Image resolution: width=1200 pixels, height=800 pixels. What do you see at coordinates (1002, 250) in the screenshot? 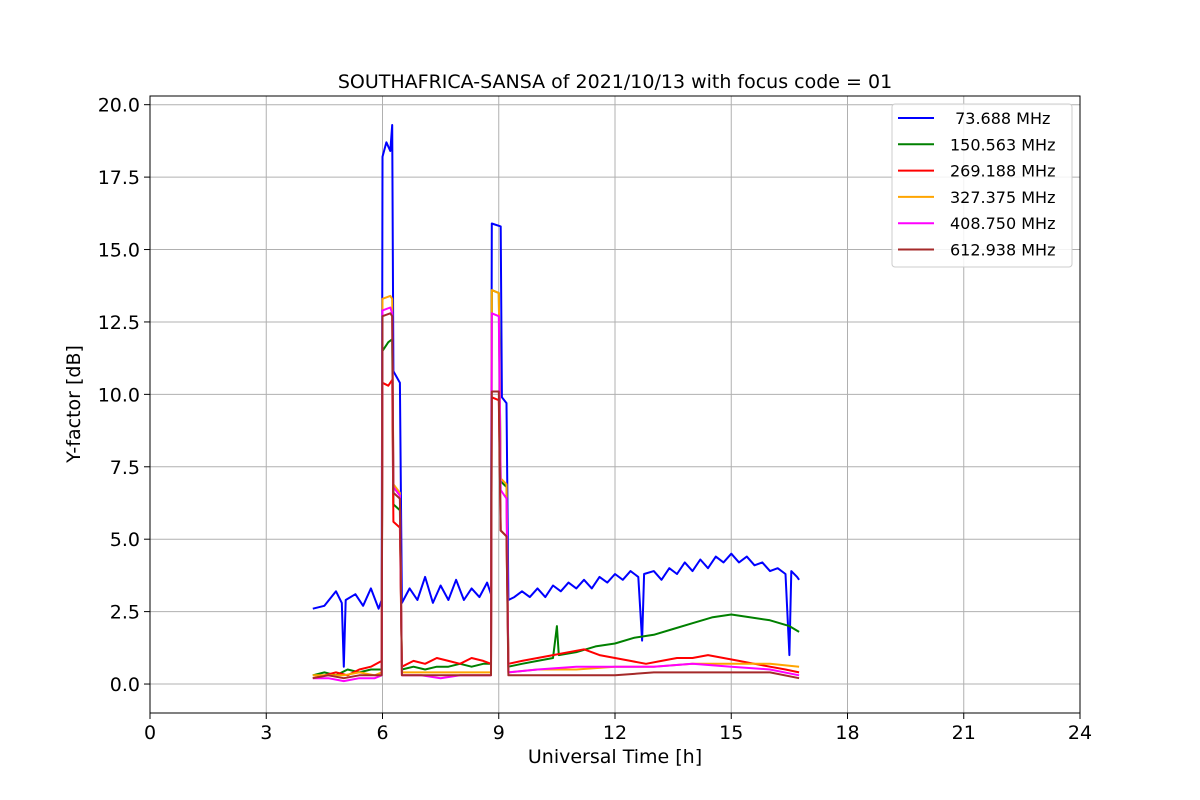
I see `legend-entry-label: 612.938 MHz` at bounding box center [1002, 250].